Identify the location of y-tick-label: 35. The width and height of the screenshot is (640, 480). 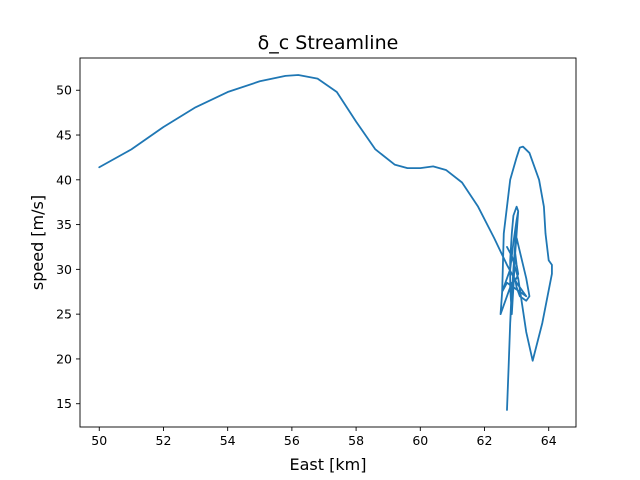
(64, 224).